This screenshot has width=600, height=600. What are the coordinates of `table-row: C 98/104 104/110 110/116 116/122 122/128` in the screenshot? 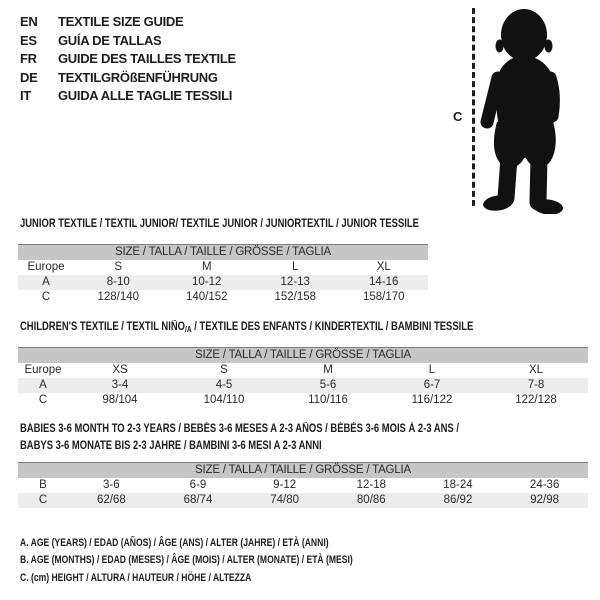 It's located at (303, 400).